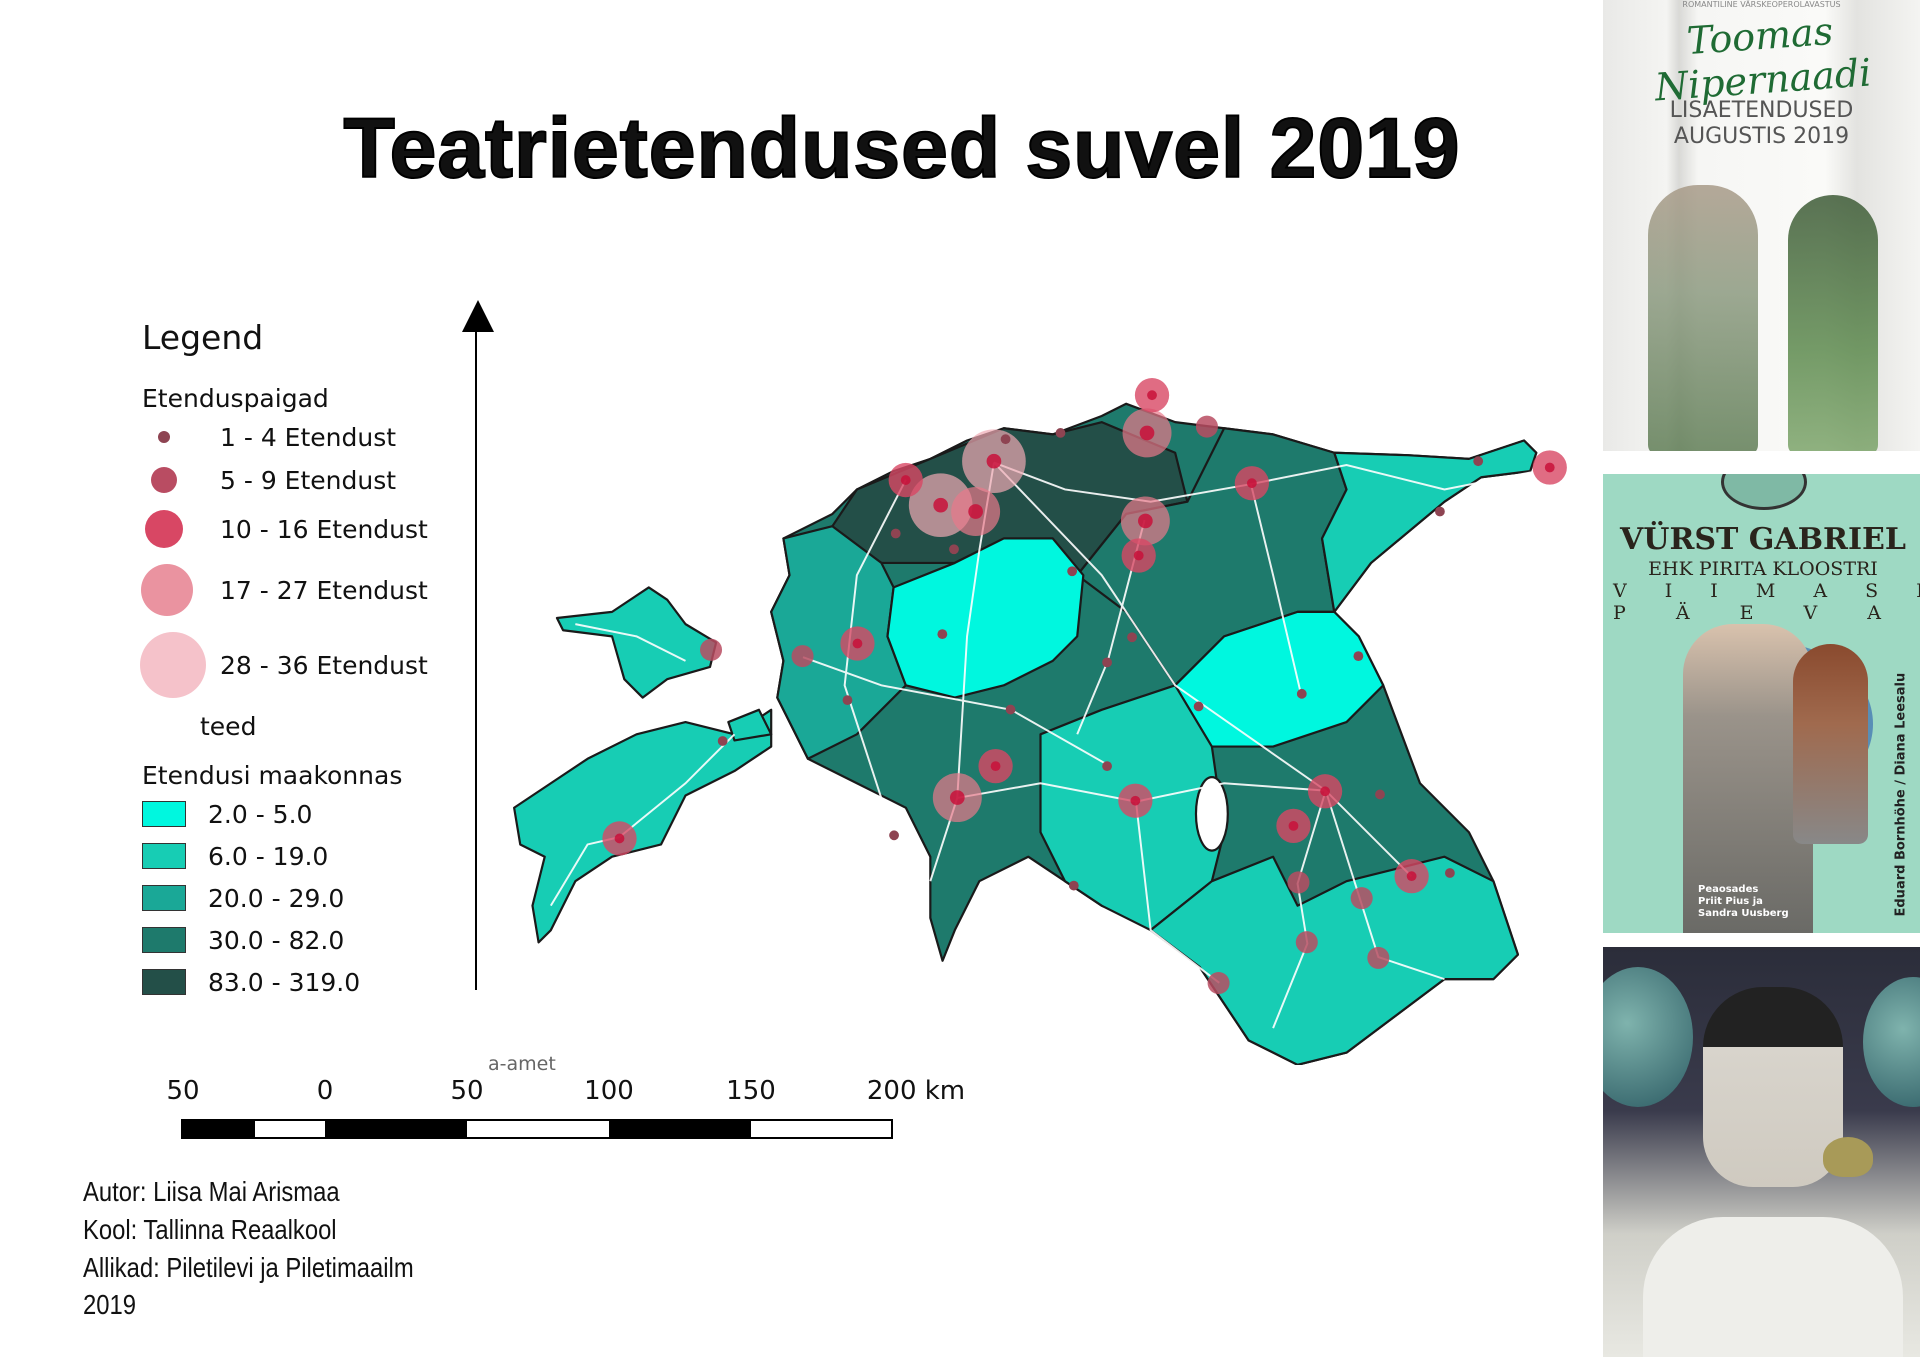 The height and width of the screenshot is (1357, 1920). Describe the element at coordinates (1761, 110) in the screenshot. I see `poster-subtitle-1: LISAETENDUSED` at that location.